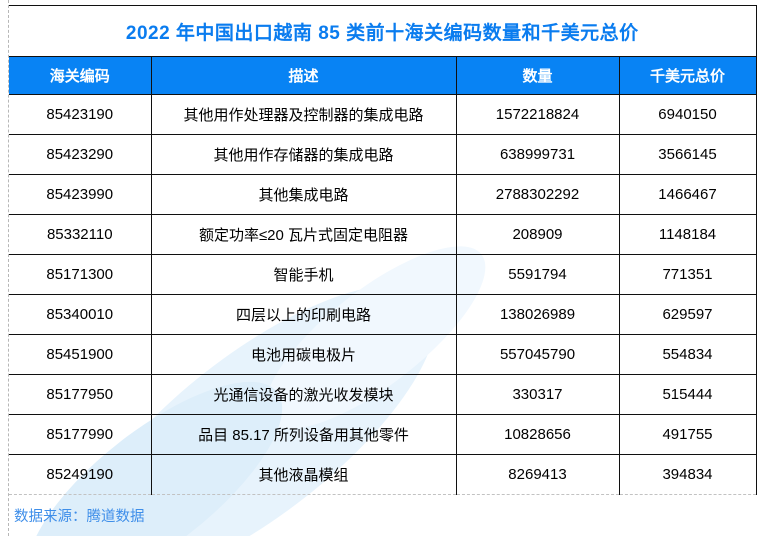  Describe the element at coordinates (537, 274) in the screenshot. I see `cell-quantity: 5591794` at that location.